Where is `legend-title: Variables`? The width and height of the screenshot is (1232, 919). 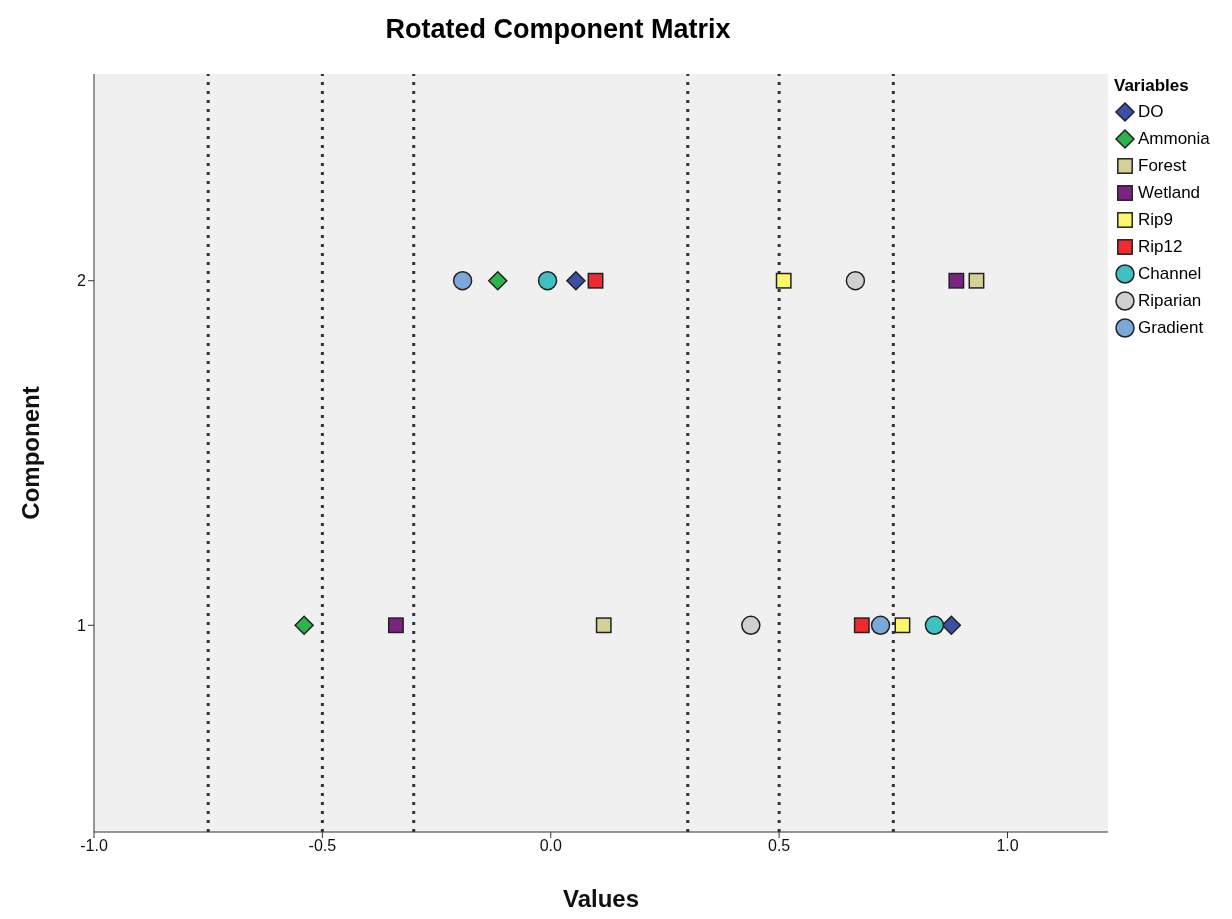
legend-title: Variables is located at coordinates (1152, 86).